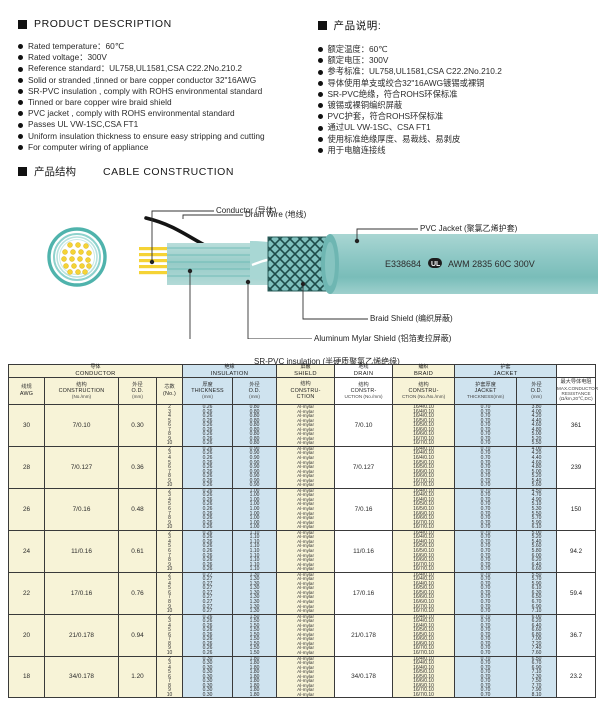 Image resolution: width=603 pixels, height=714 pixels. I want to click on table-cell-value: 1.50, so click(254, 630).